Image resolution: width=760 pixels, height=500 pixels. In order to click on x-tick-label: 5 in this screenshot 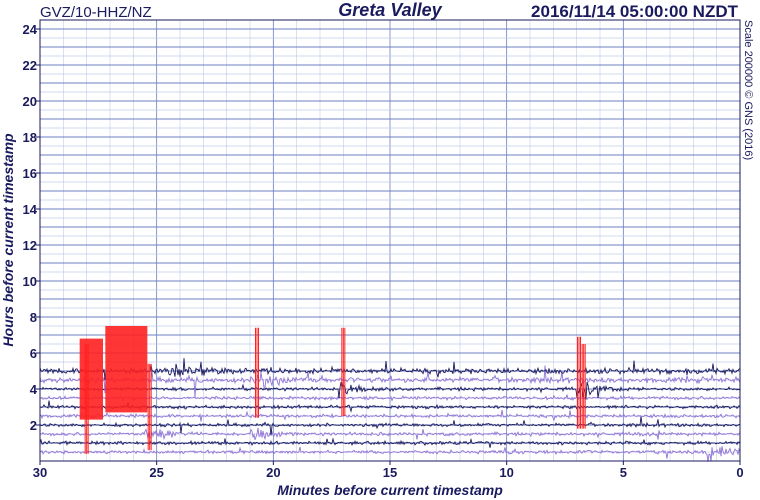, I will do `click(623, 472)`.